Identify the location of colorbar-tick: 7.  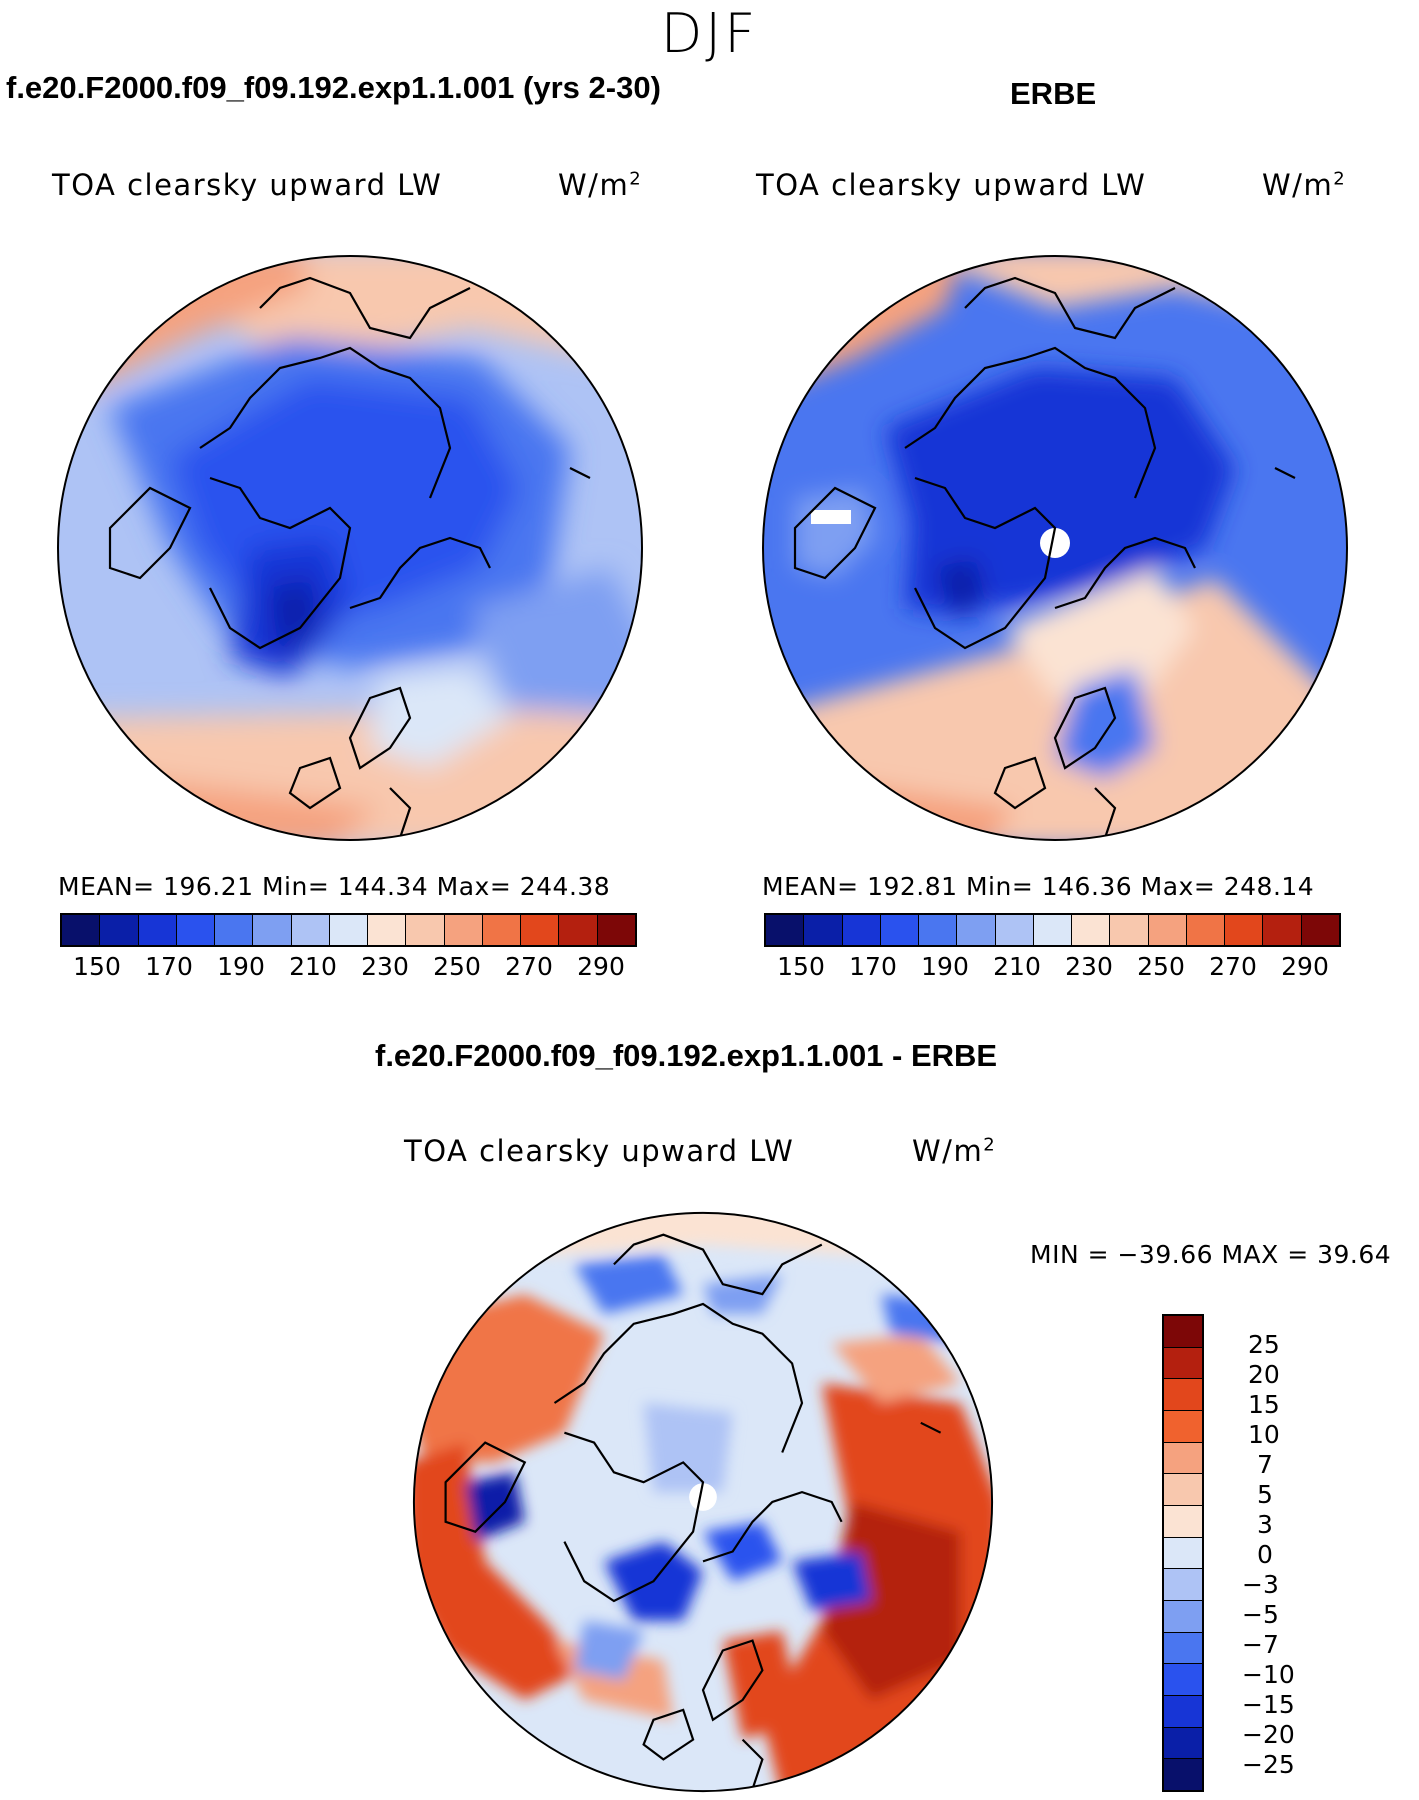
(1265, 1464).